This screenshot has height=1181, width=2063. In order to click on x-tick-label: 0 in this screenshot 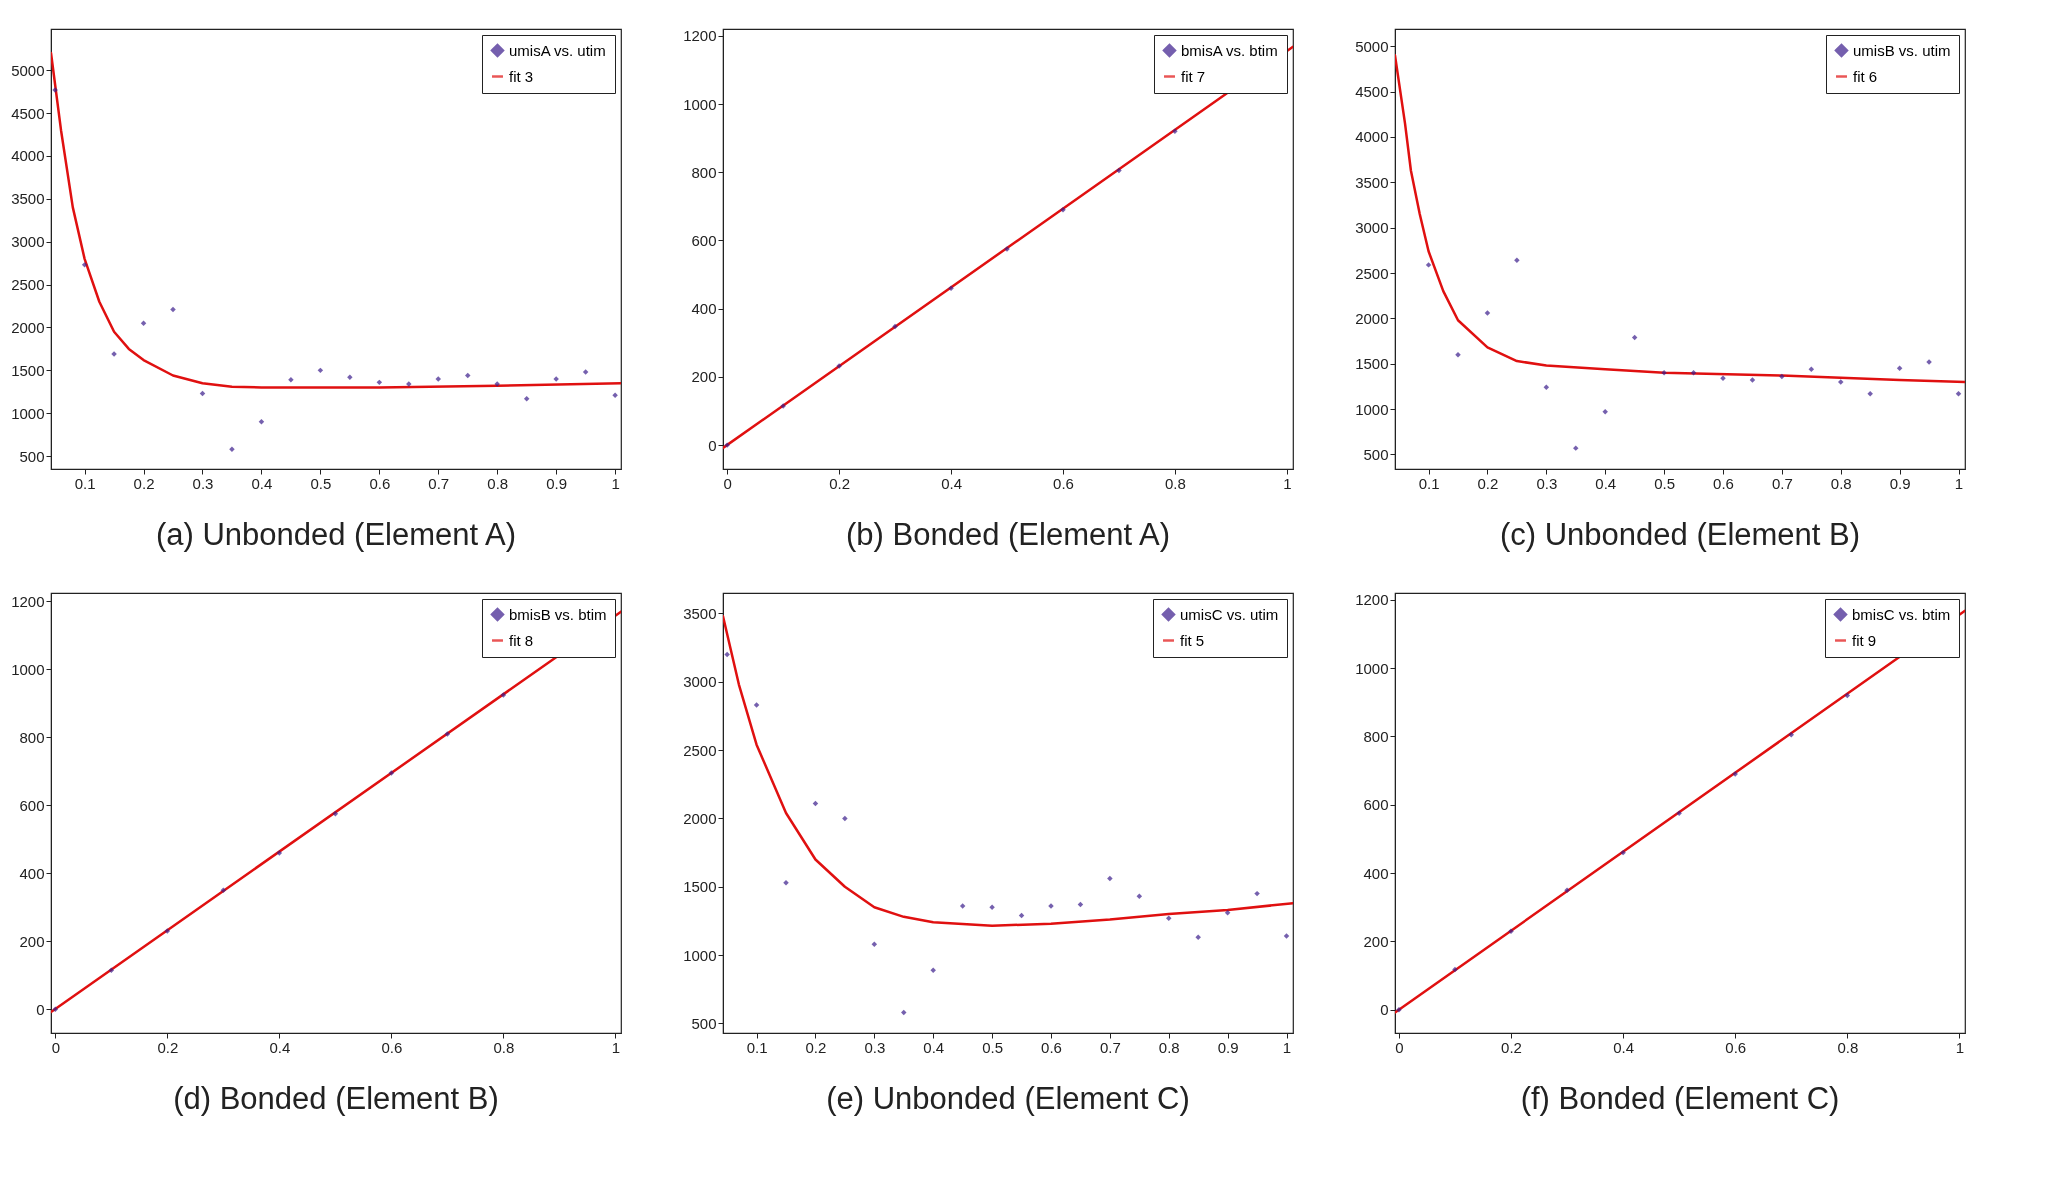, I will do `click(727, 483)`.